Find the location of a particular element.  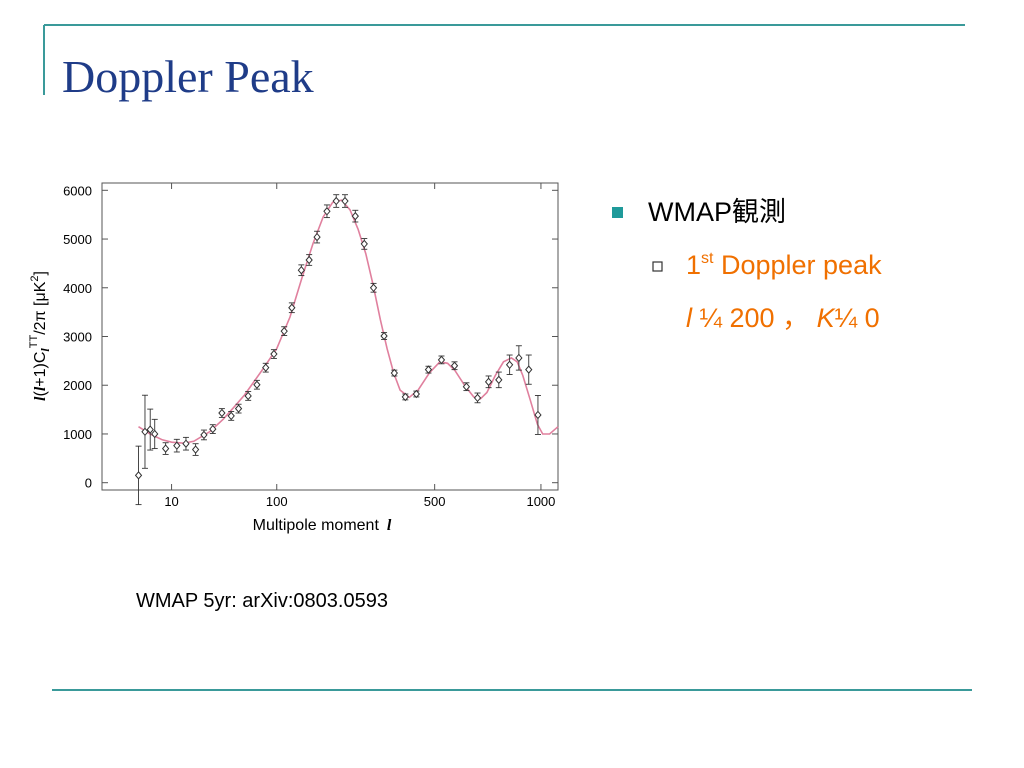

sub-bullet: l ¼ 200 ， K¼ 0 is located at coordinates (783, 318).